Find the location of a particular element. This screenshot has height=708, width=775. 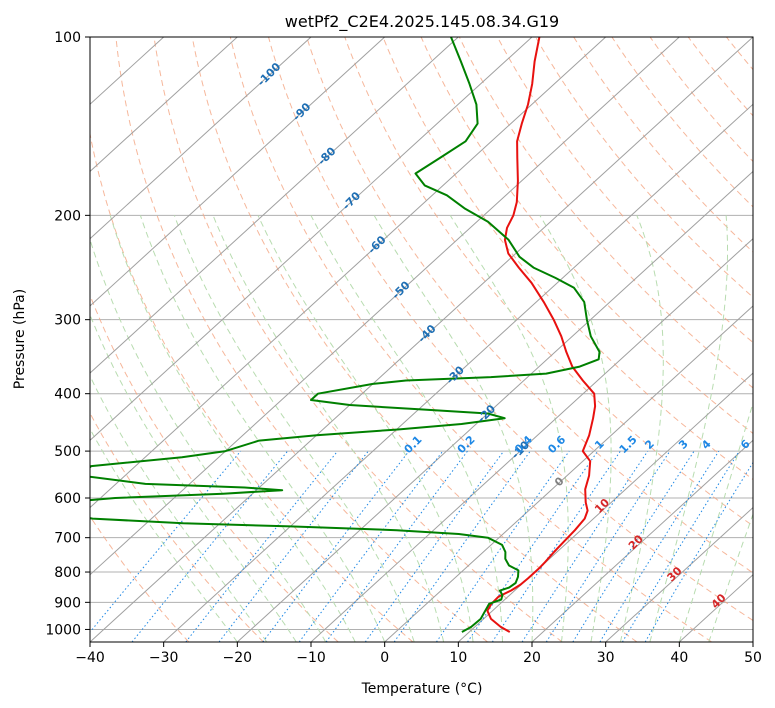

mixing-ratio-label: 3 is located at coordinates (683, 444).